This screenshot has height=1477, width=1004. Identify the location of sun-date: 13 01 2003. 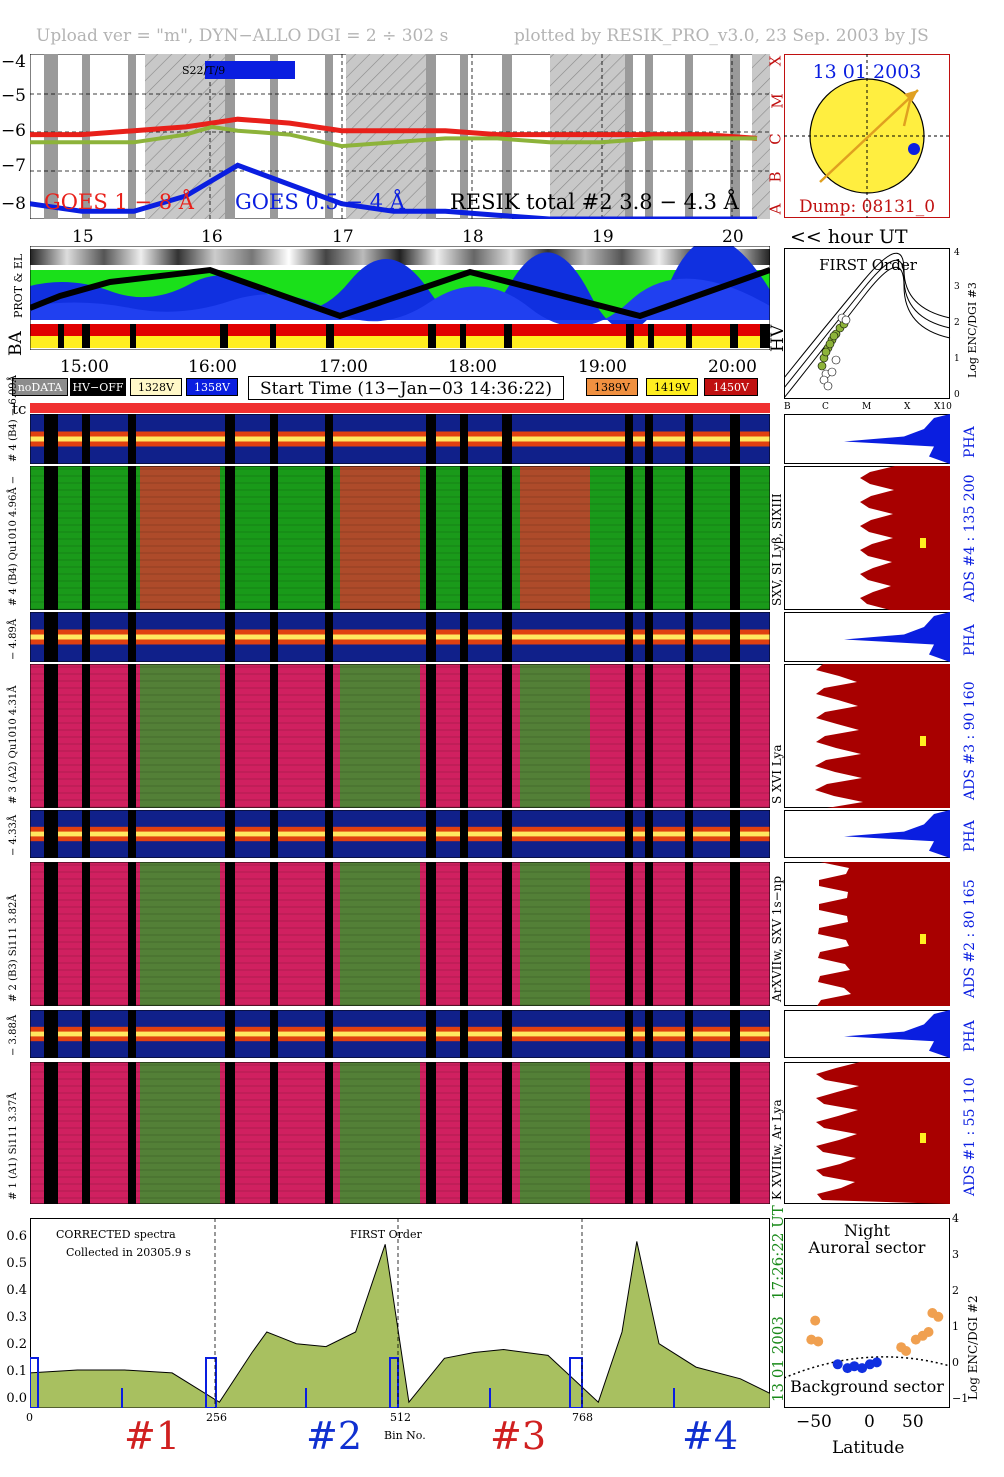
(867, 72).